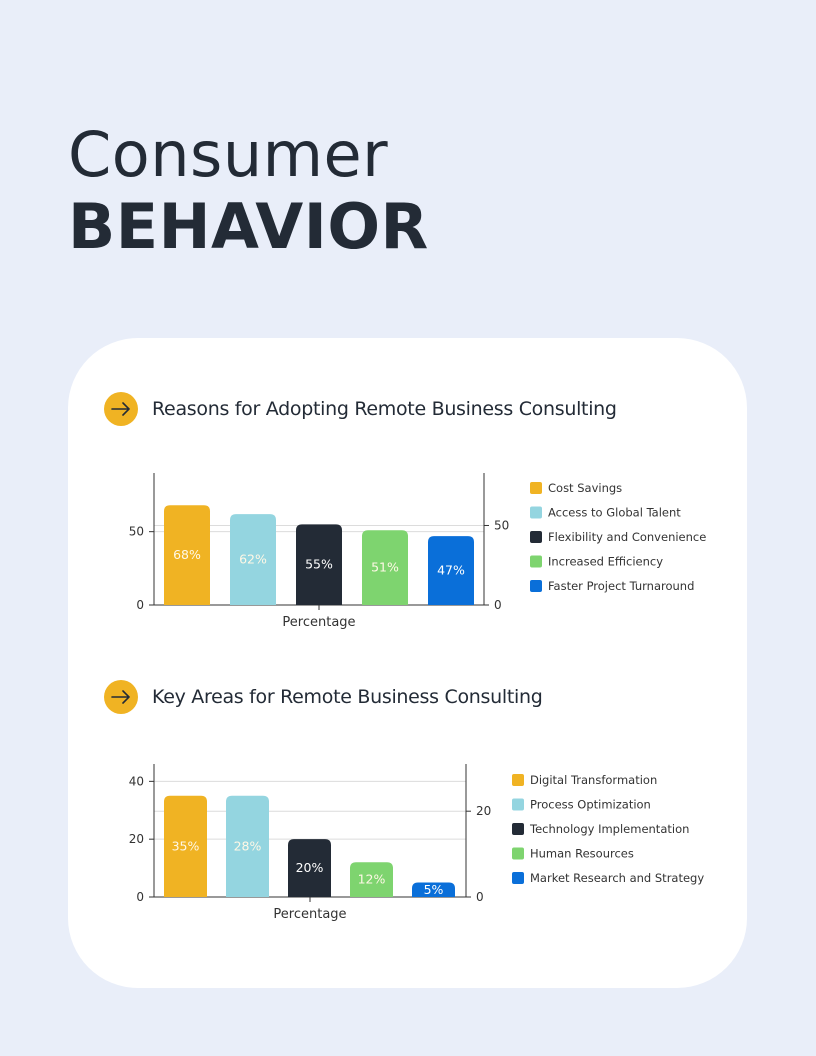  I want to click on bar-flexibility-and-convenience, so click(319, 564).